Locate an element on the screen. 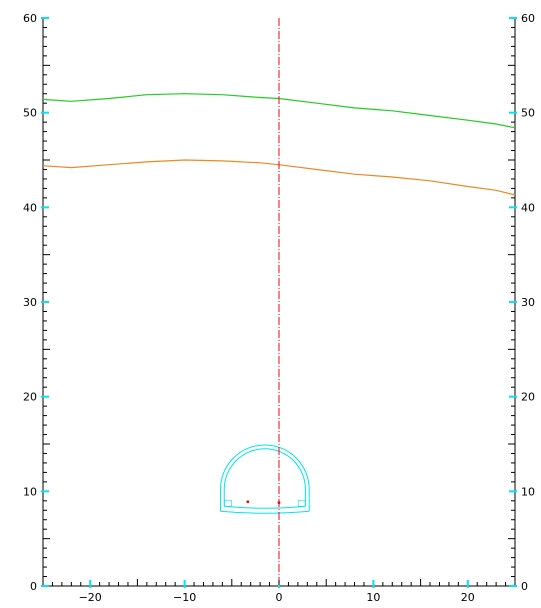 The image size is (541, 608). tunnel-inner-arch is located at coordinates (264, 469).